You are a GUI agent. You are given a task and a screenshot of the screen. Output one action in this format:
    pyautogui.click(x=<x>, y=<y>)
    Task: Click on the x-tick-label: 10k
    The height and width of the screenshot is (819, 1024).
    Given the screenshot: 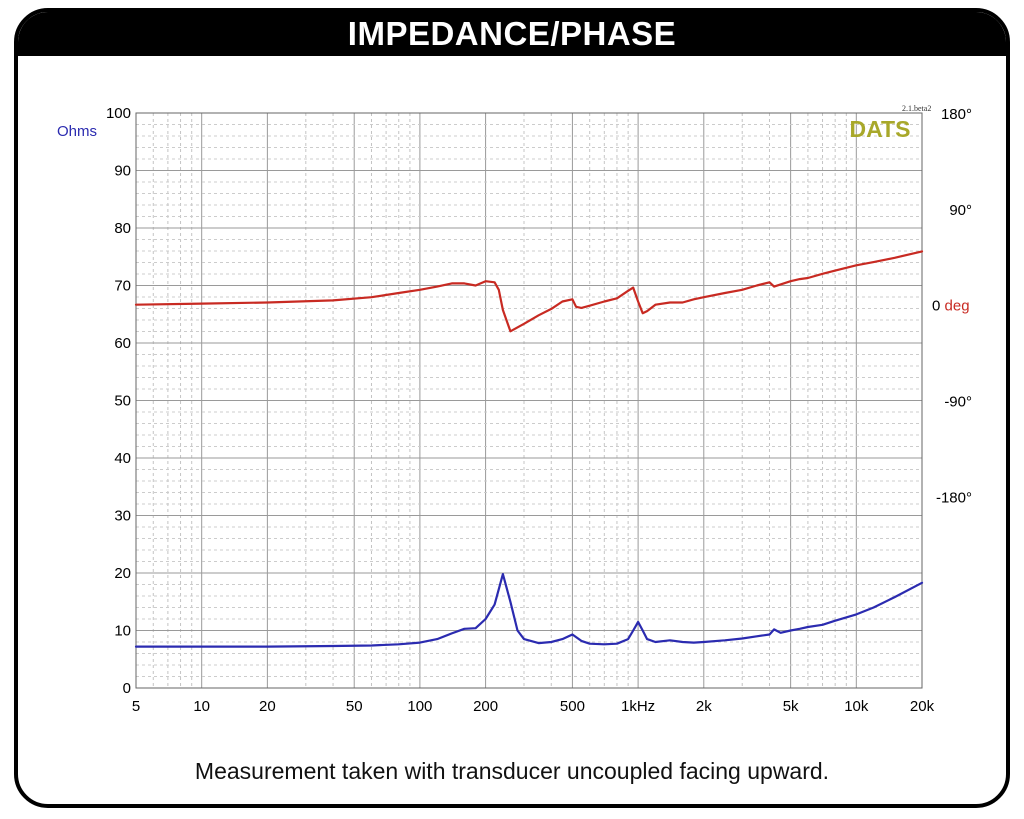 What is the action you would take?
    pyautogui.click(x=856, y=706)
    